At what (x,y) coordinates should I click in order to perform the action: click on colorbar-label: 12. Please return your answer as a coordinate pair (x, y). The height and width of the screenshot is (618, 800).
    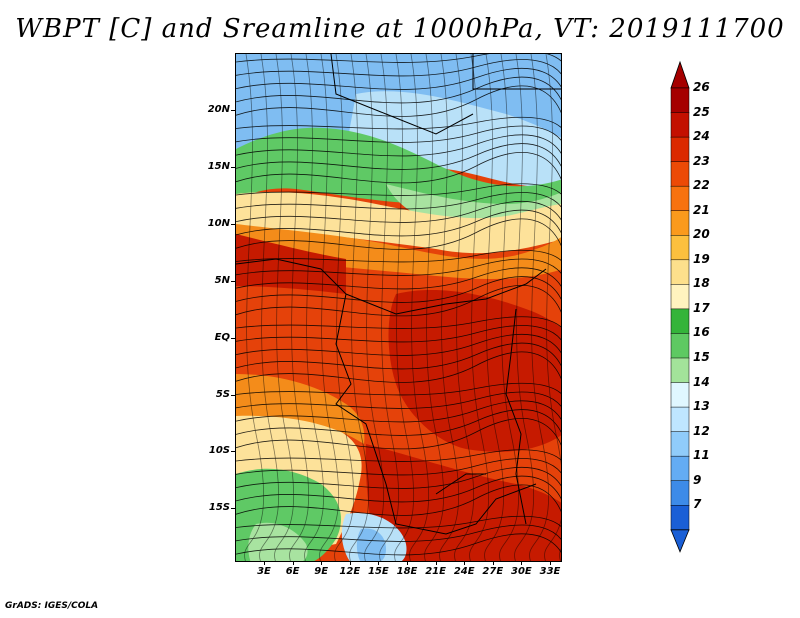
    Looking at the image, I should click on (701, 430).